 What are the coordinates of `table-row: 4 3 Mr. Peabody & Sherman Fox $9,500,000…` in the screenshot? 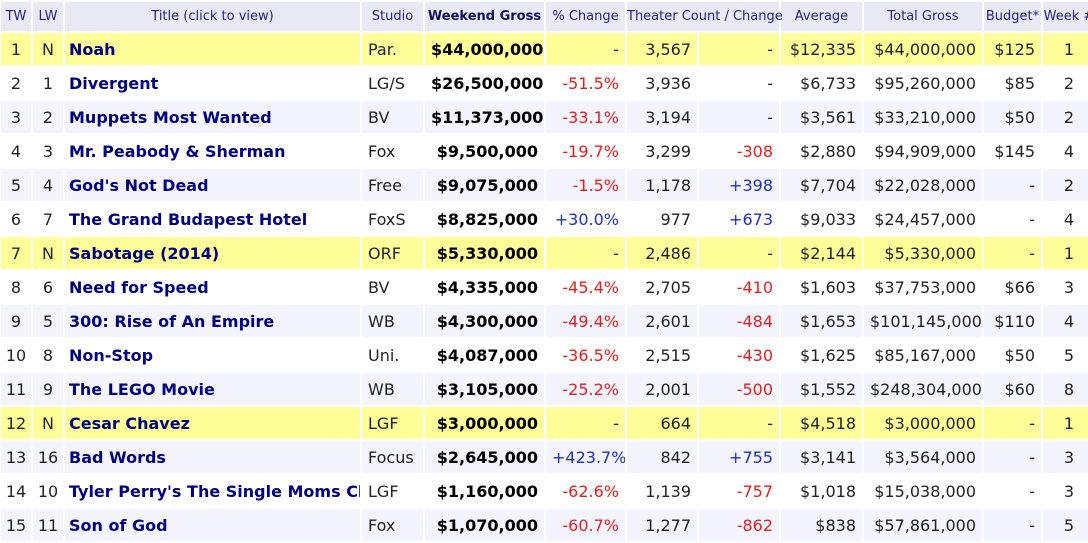 It's located at (544, 151).